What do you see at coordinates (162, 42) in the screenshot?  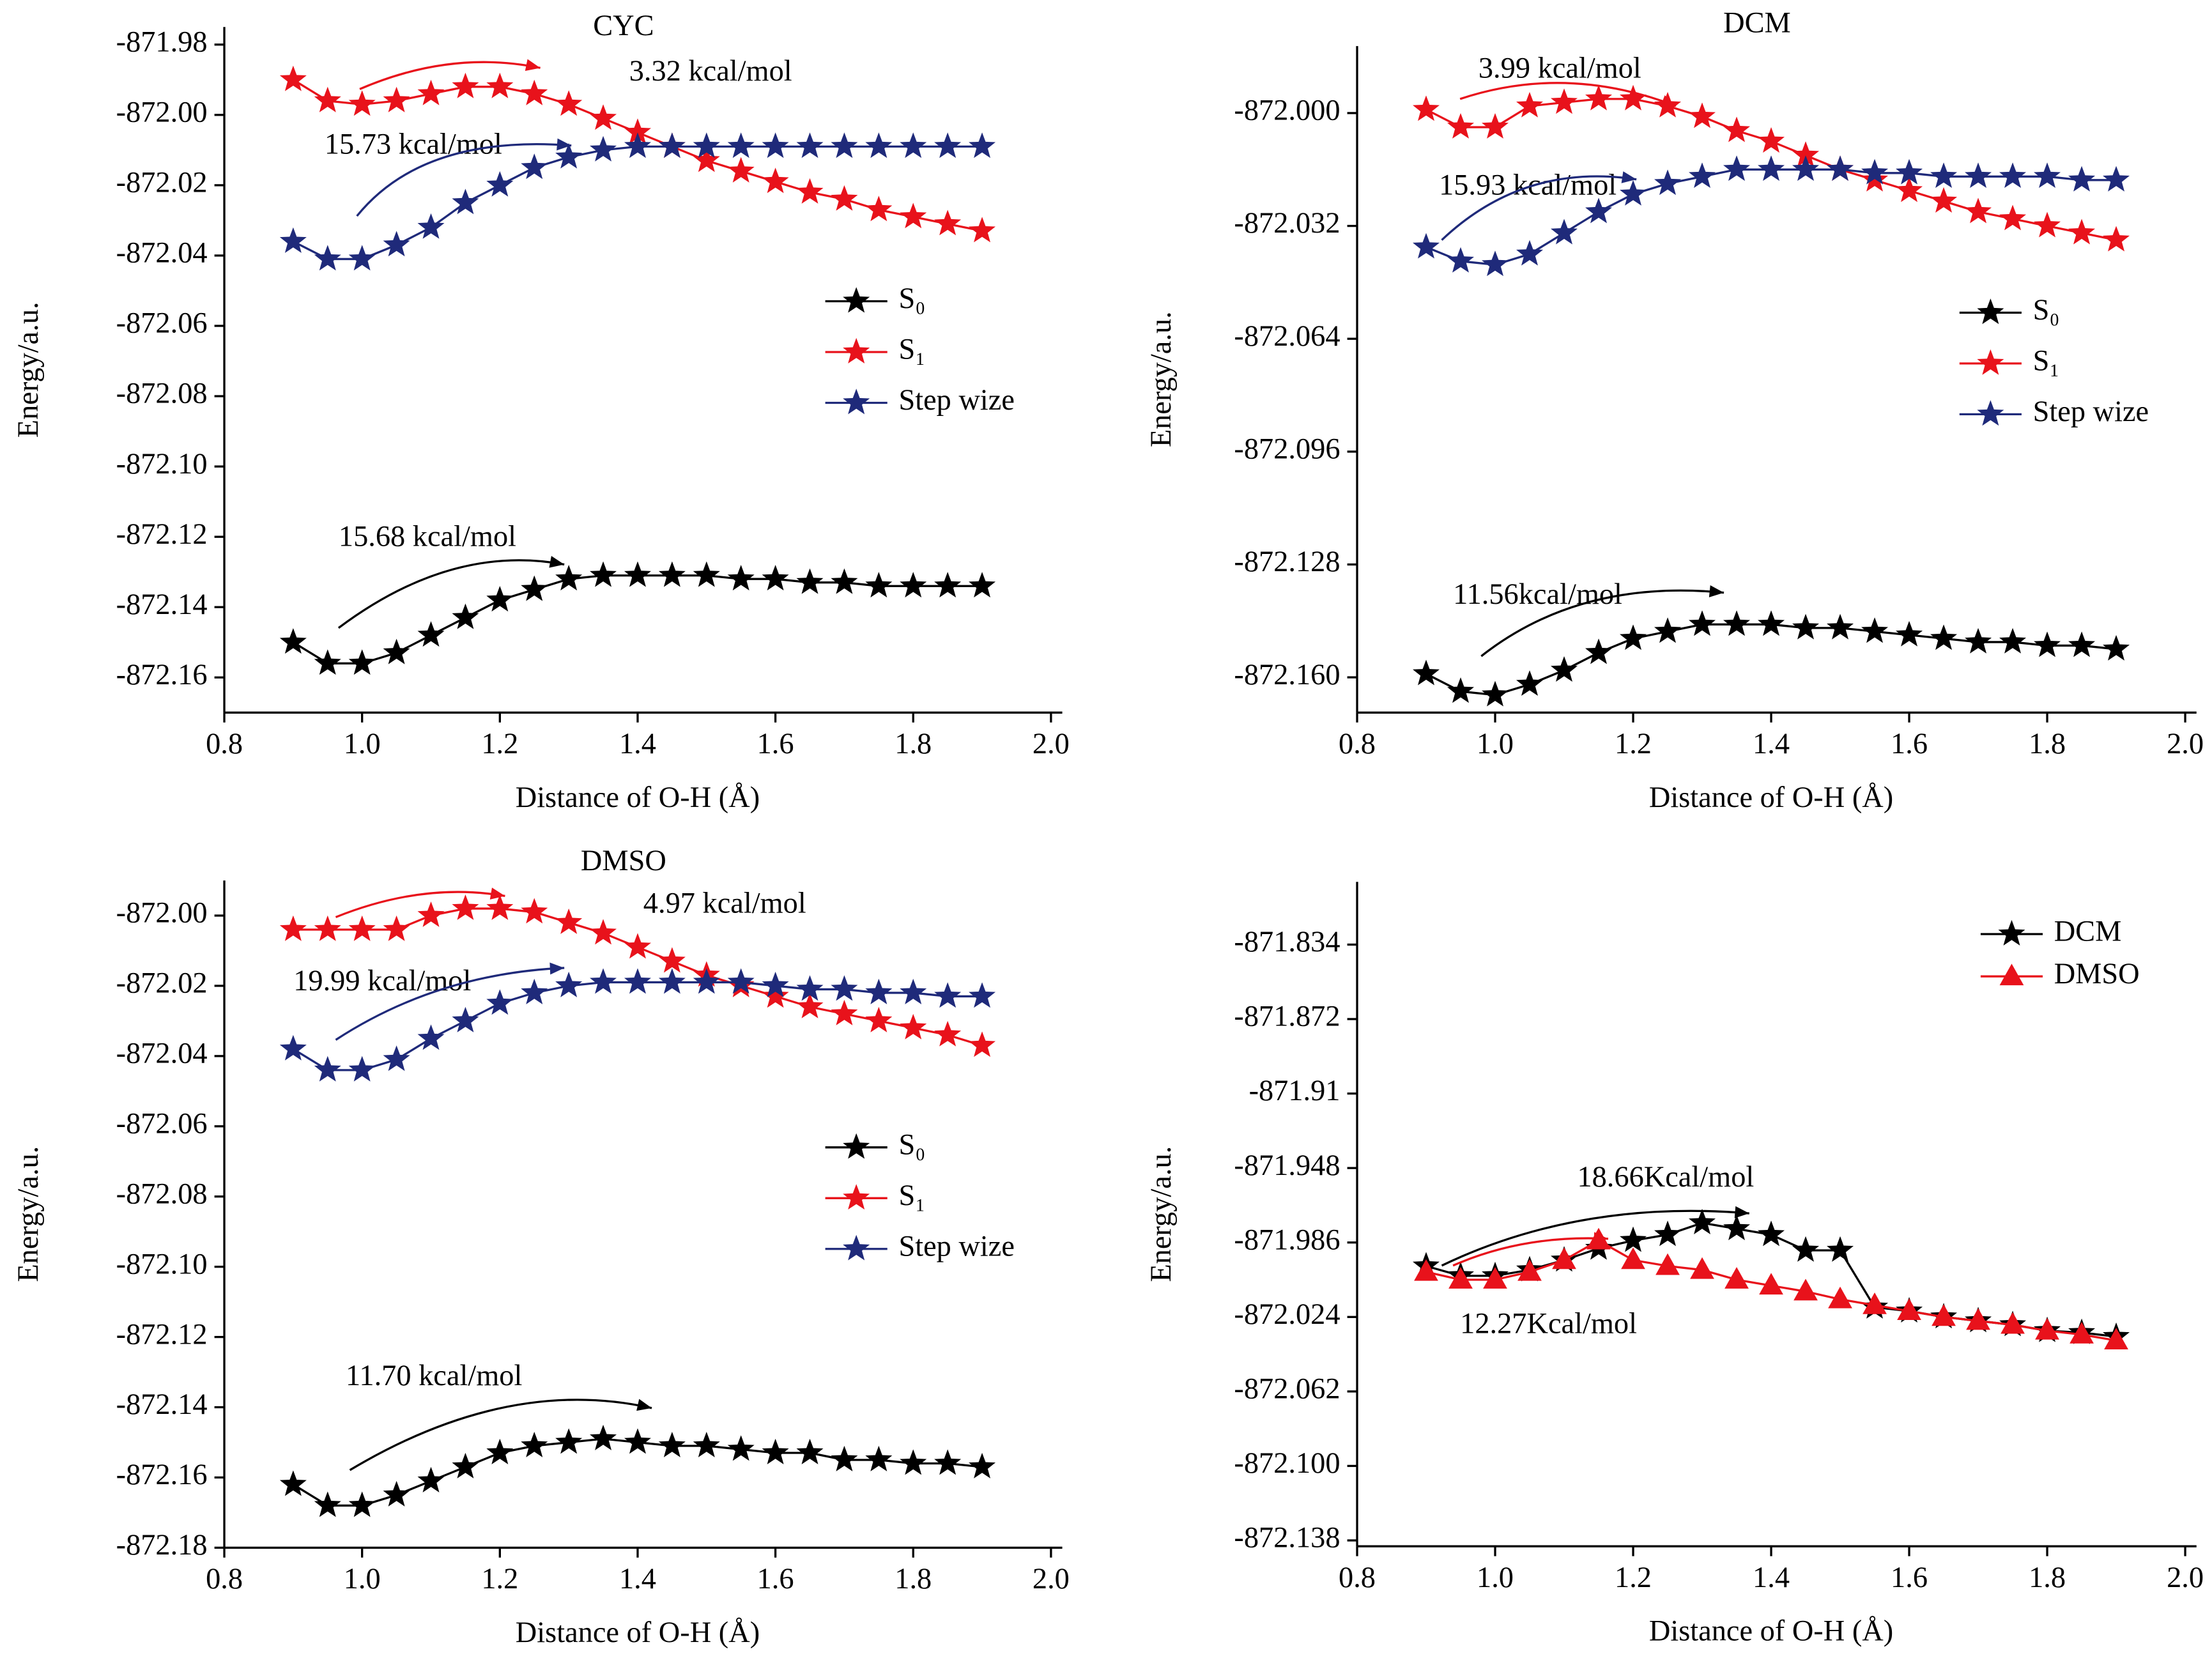 I see `y-tick-label: -871.98` at bounding box center [162, 42].